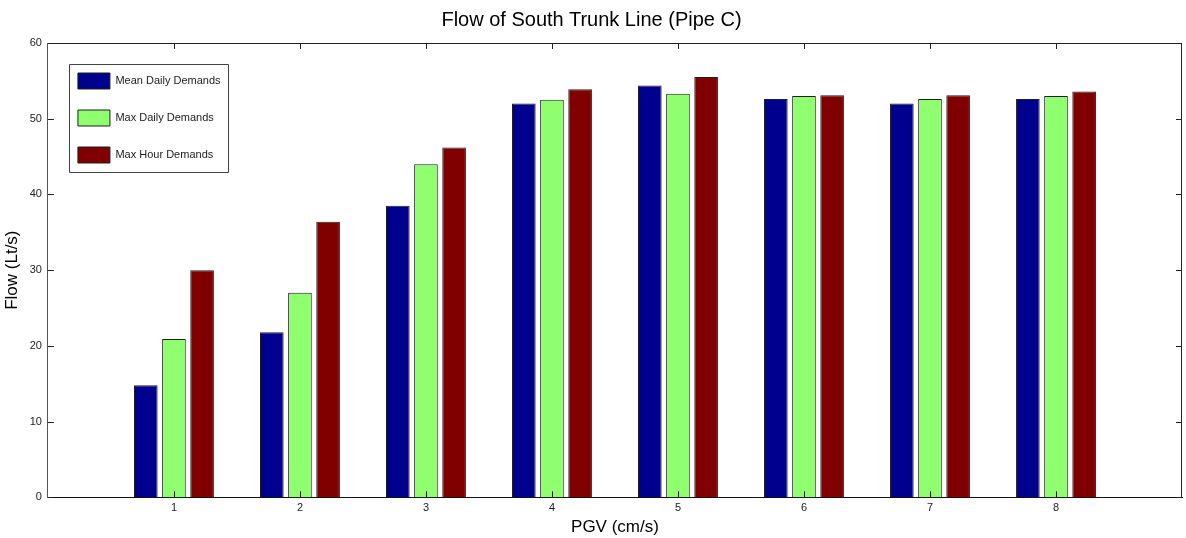 This screenshot has width=1186, height=538. Describe the element at coordinates (426, 506) in the screenshot. I see `x-tick-label: 3` at that location.